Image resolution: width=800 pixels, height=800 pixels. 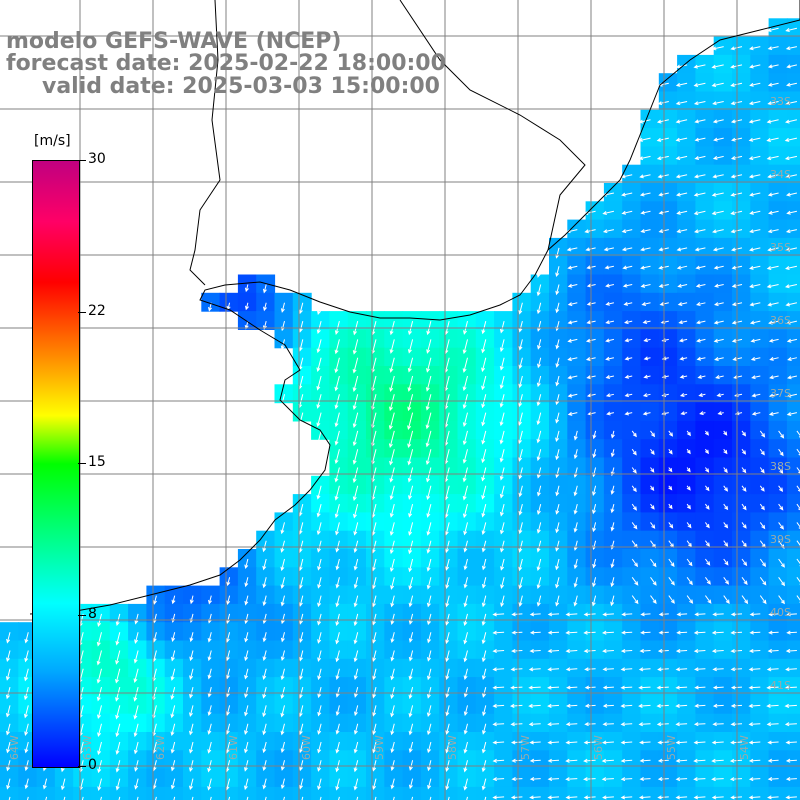 I want to click on lat-label: 36S, so click(x=780, y=320).